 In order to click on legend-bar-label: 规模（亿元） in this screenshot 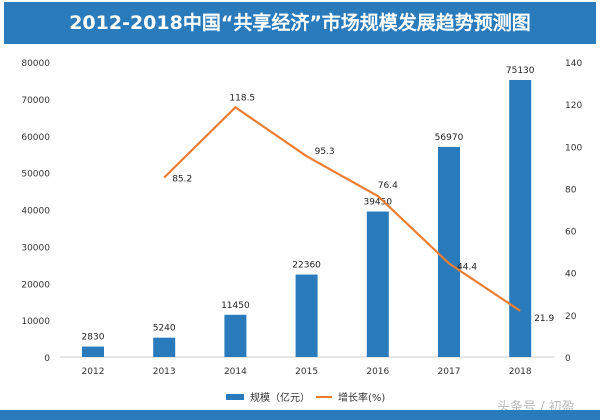, I will do `click(280, 398)`.